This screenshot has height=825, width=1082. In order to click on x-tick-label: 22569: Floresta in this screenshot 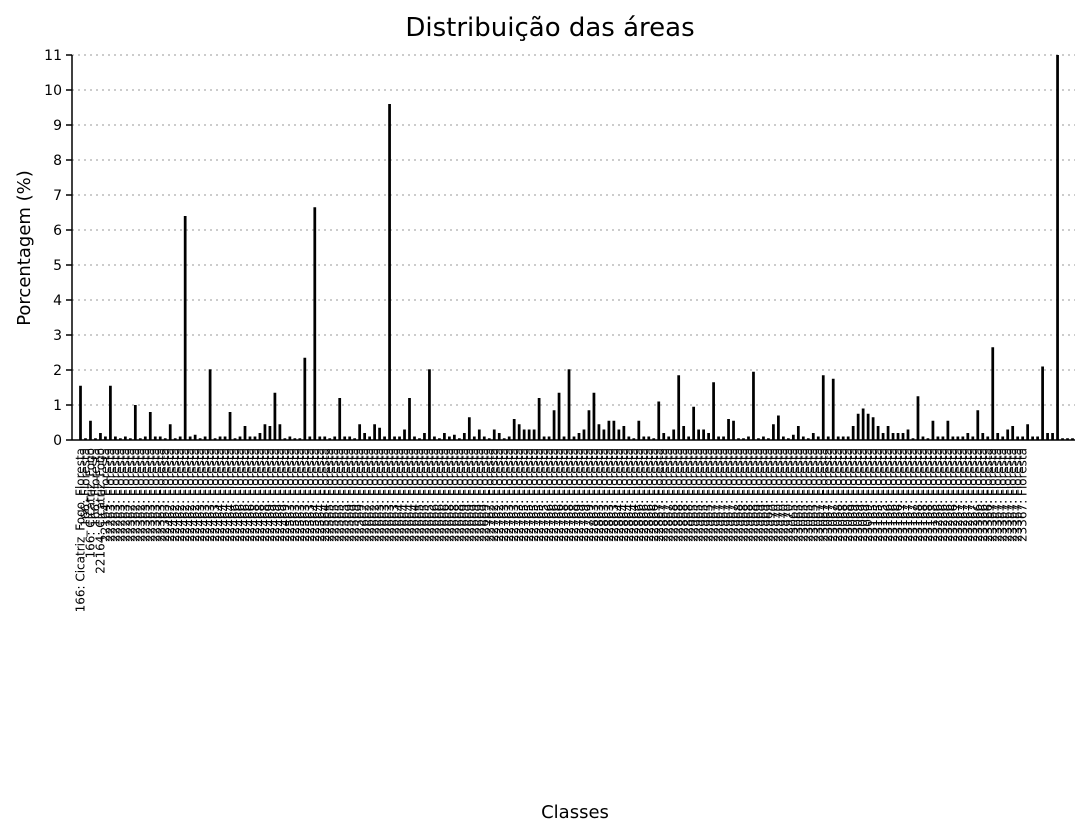, I will do `click(360, 495)`.